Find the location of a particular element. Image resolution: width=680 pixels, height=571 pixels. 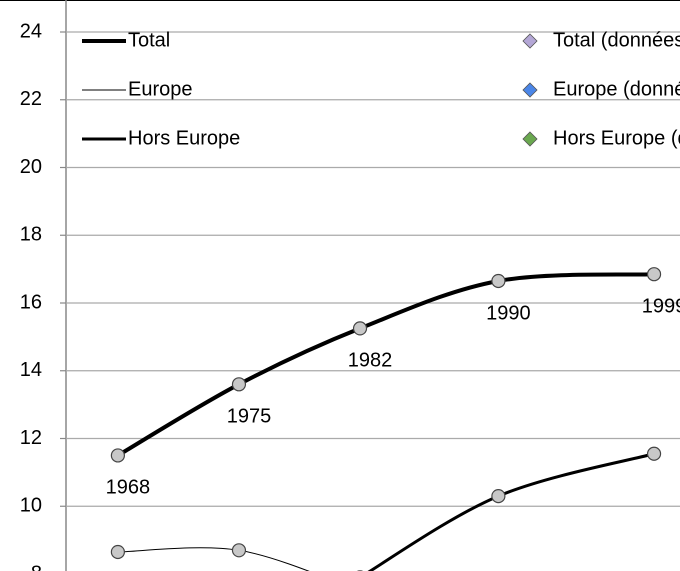

point-label: 1999 is located at coordinates (661, 306).